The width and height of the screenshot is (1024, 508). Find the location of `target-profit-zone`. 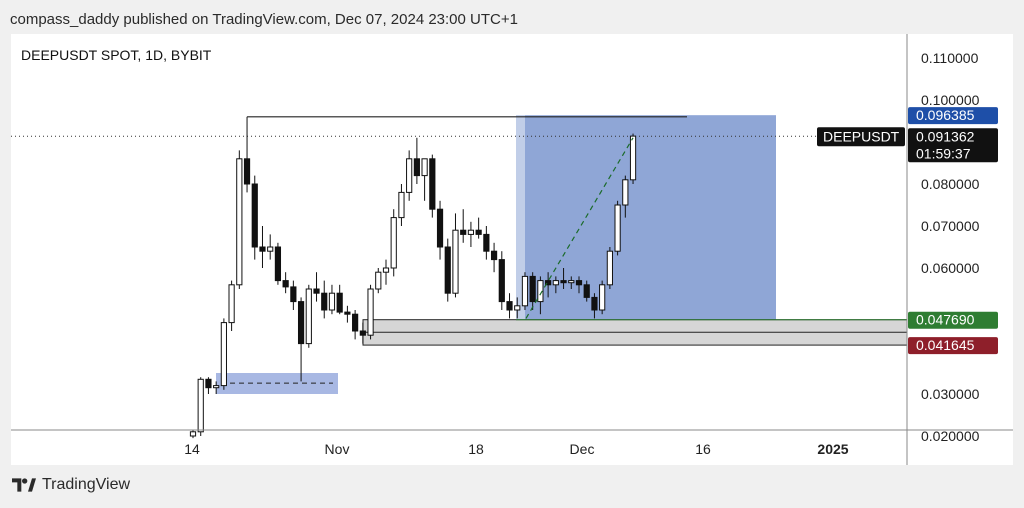

target-profit-zone is located at coordinates (646, 217).